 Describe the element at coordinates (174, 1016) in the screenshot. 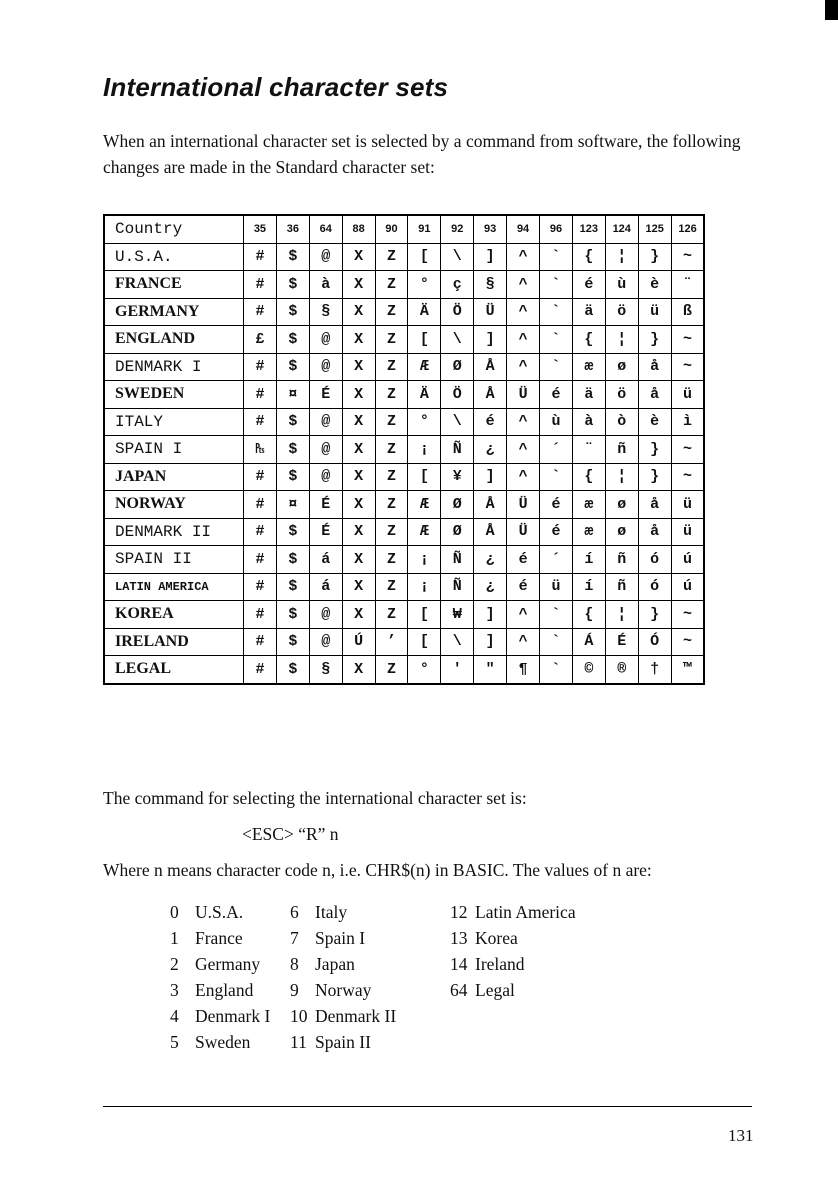

I see `value-code: 4` at that location.